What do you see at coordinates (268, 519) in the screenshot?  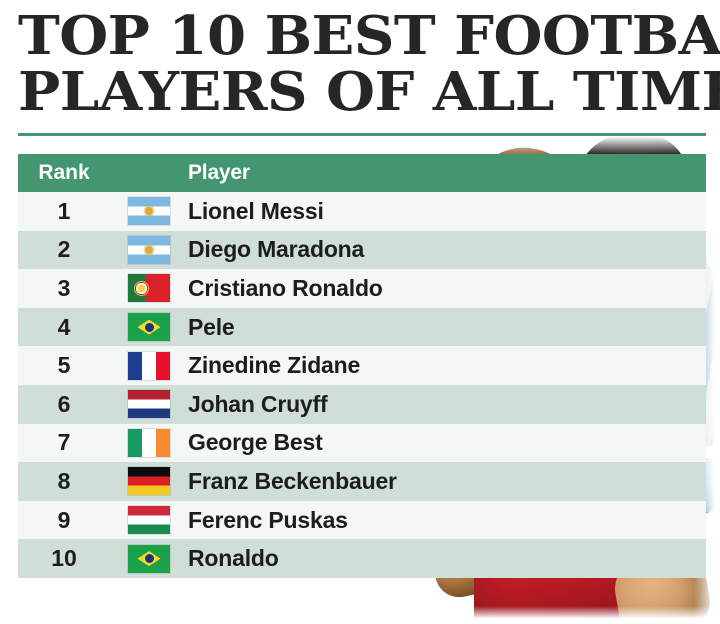 I see `cell-player-name: Ferenc Puskas` at bounding box center [268, 519].